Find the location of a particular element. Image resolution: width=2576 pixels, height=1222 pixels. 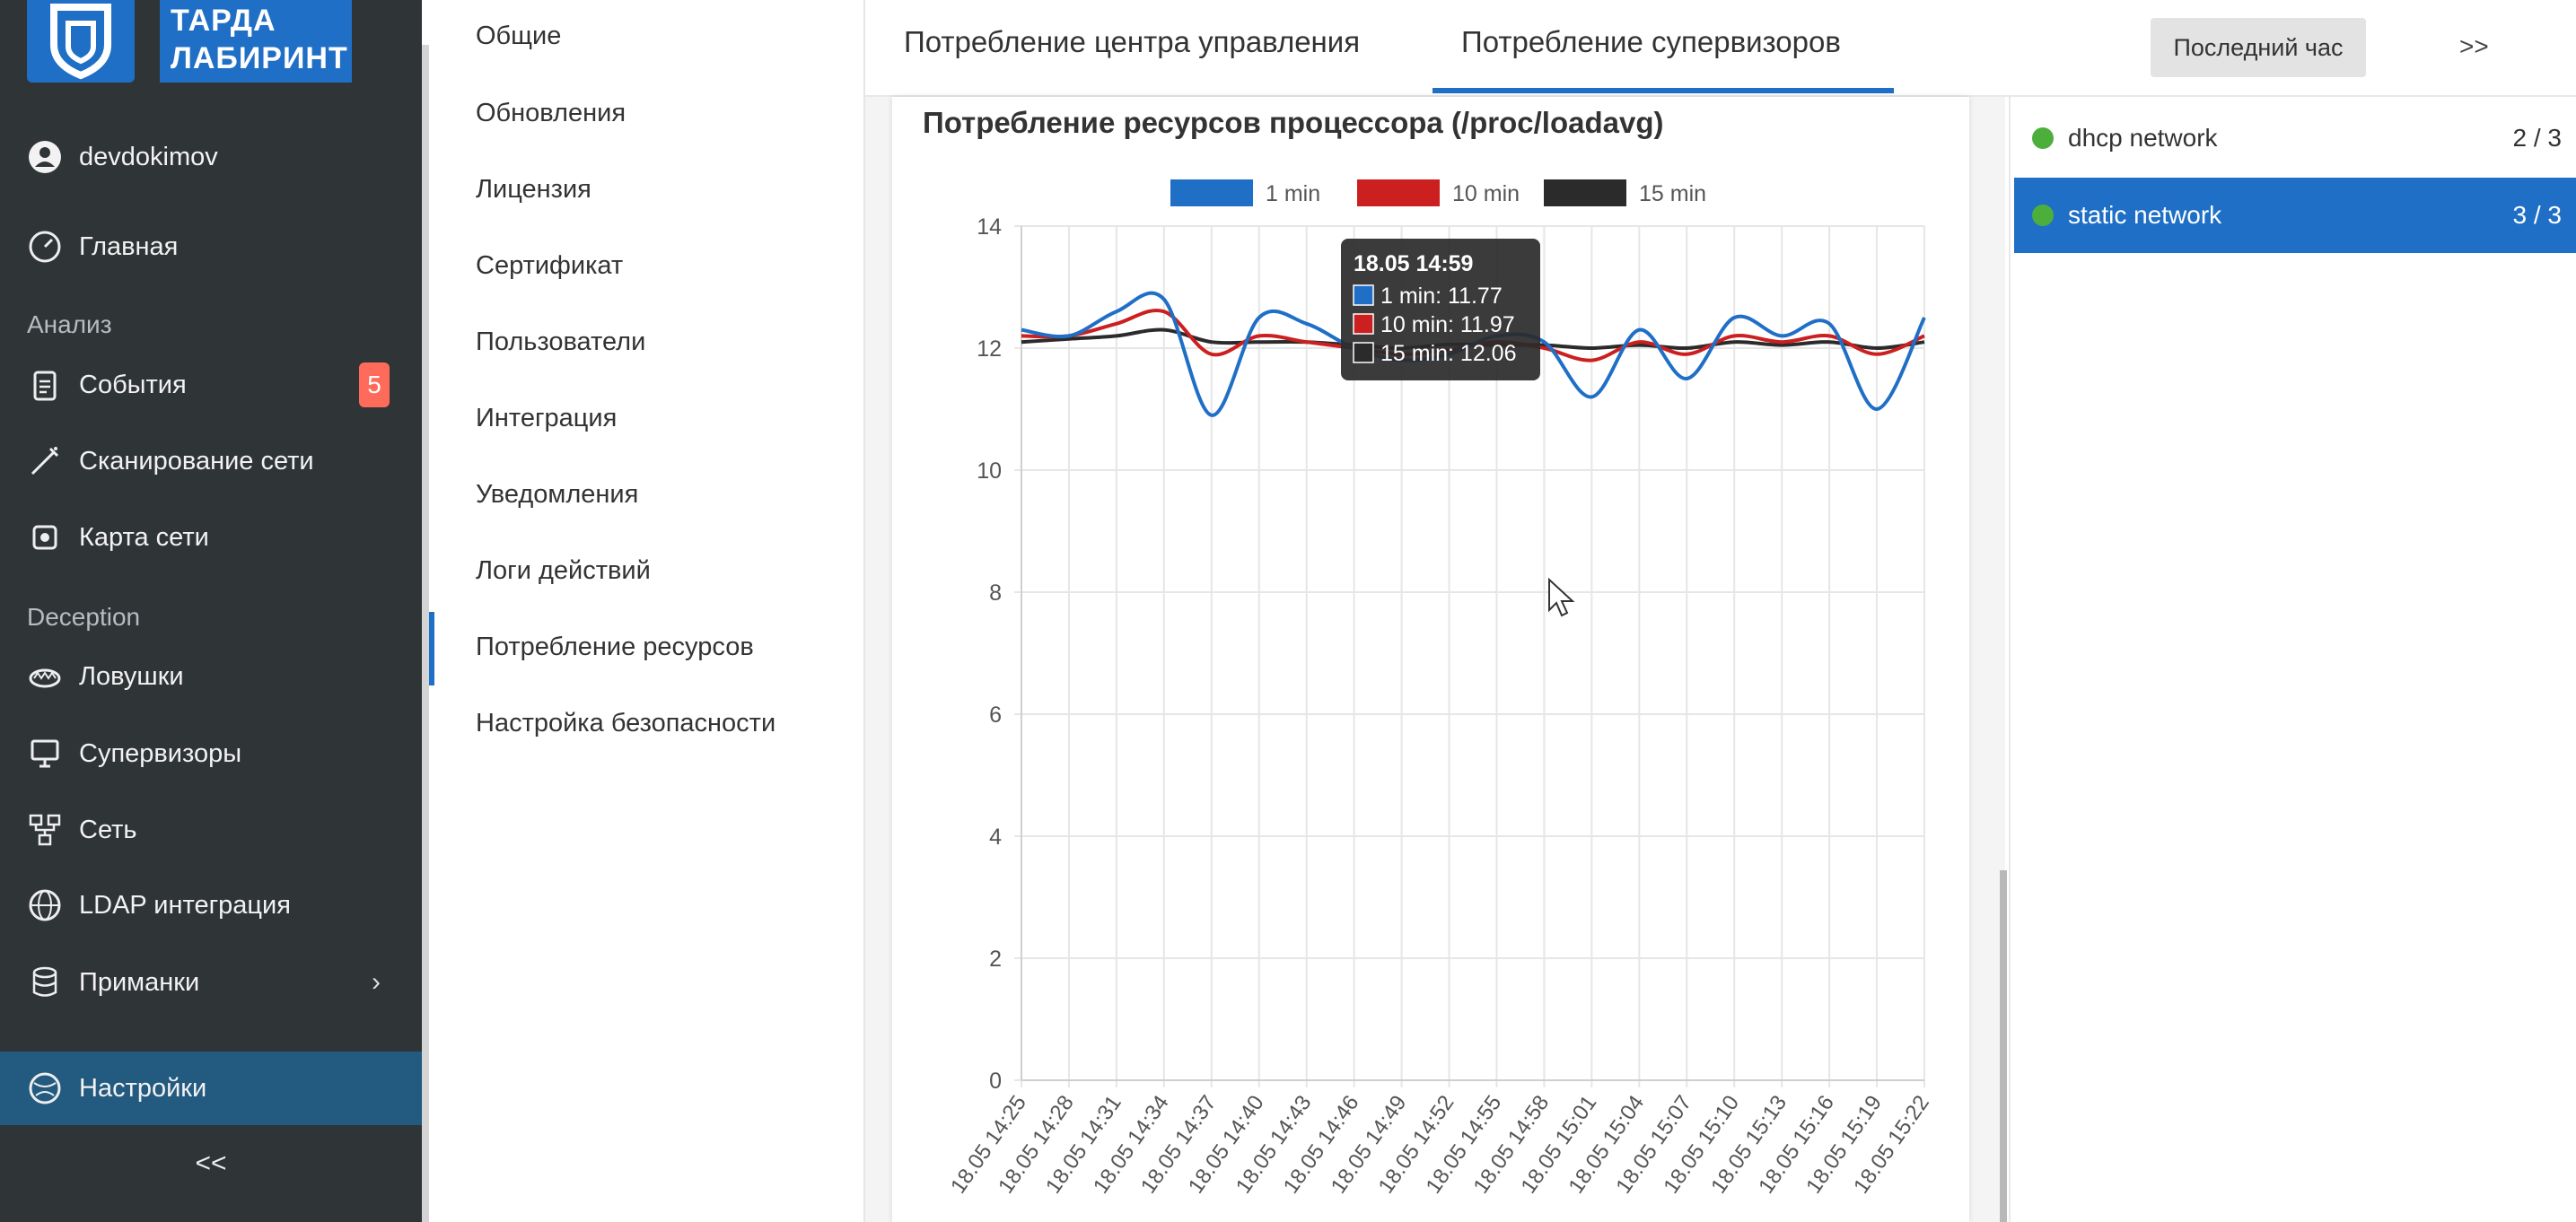

nav-supervisors: Супервизоры is located at coordinates (211, 753).